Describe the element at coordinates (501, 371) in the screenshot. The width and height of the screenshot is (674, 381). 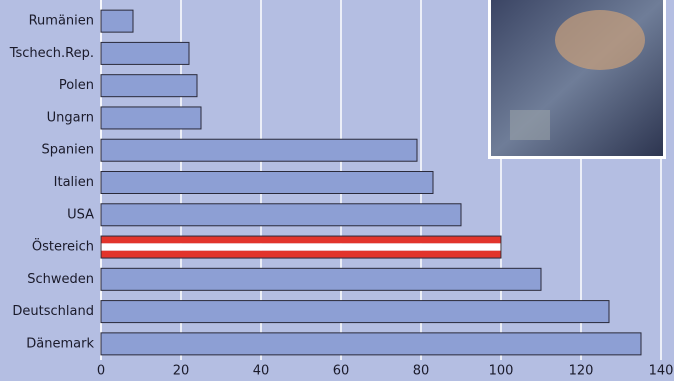
I see `x-tick-label: 100` at that location.